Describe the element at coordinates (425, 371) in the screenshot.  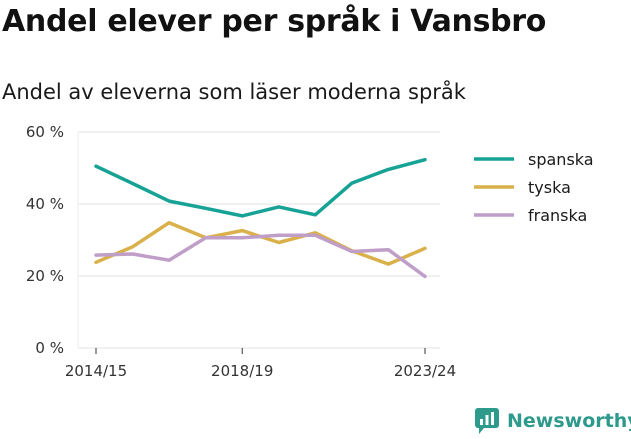
I see `x-tick-label: 2023/24` at that location.